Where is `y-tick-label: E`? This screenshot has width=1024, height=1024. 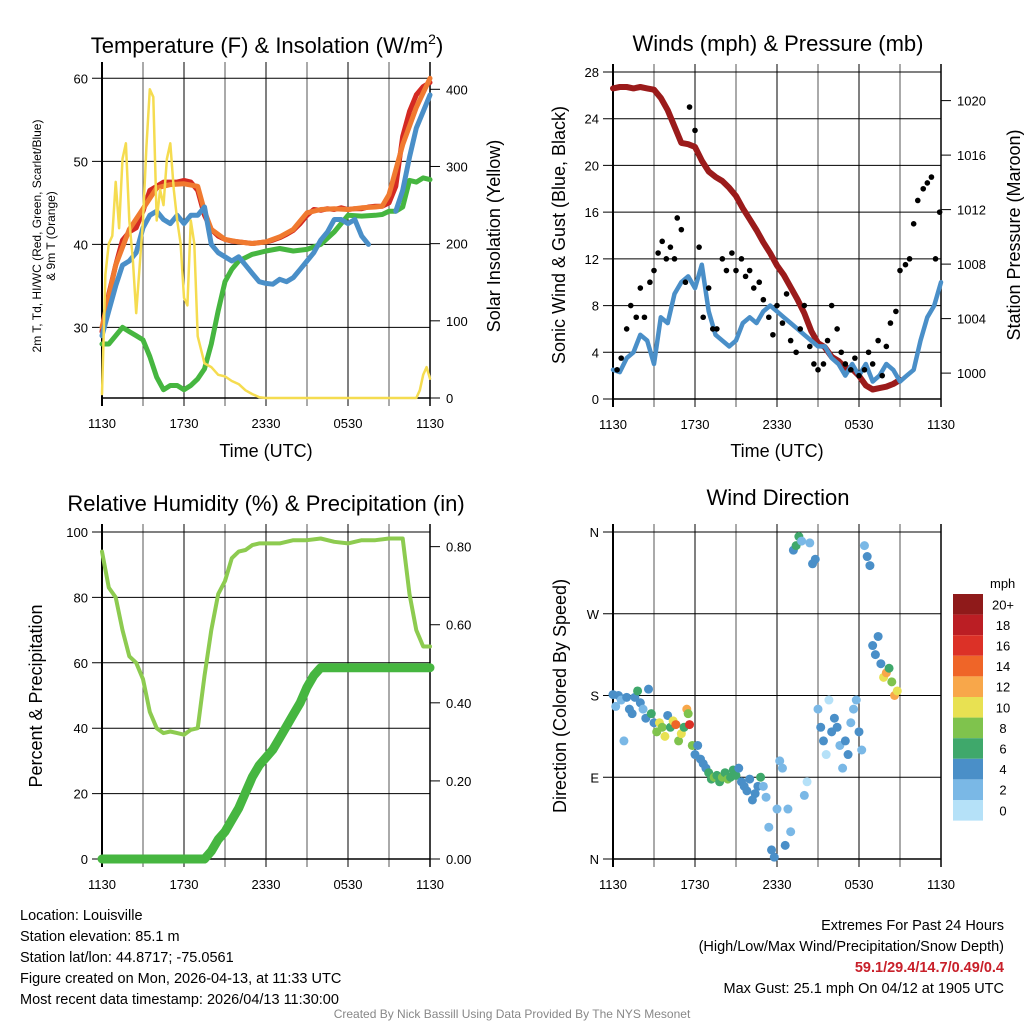
y-tick-label: E is located at coordinates (594, 777).